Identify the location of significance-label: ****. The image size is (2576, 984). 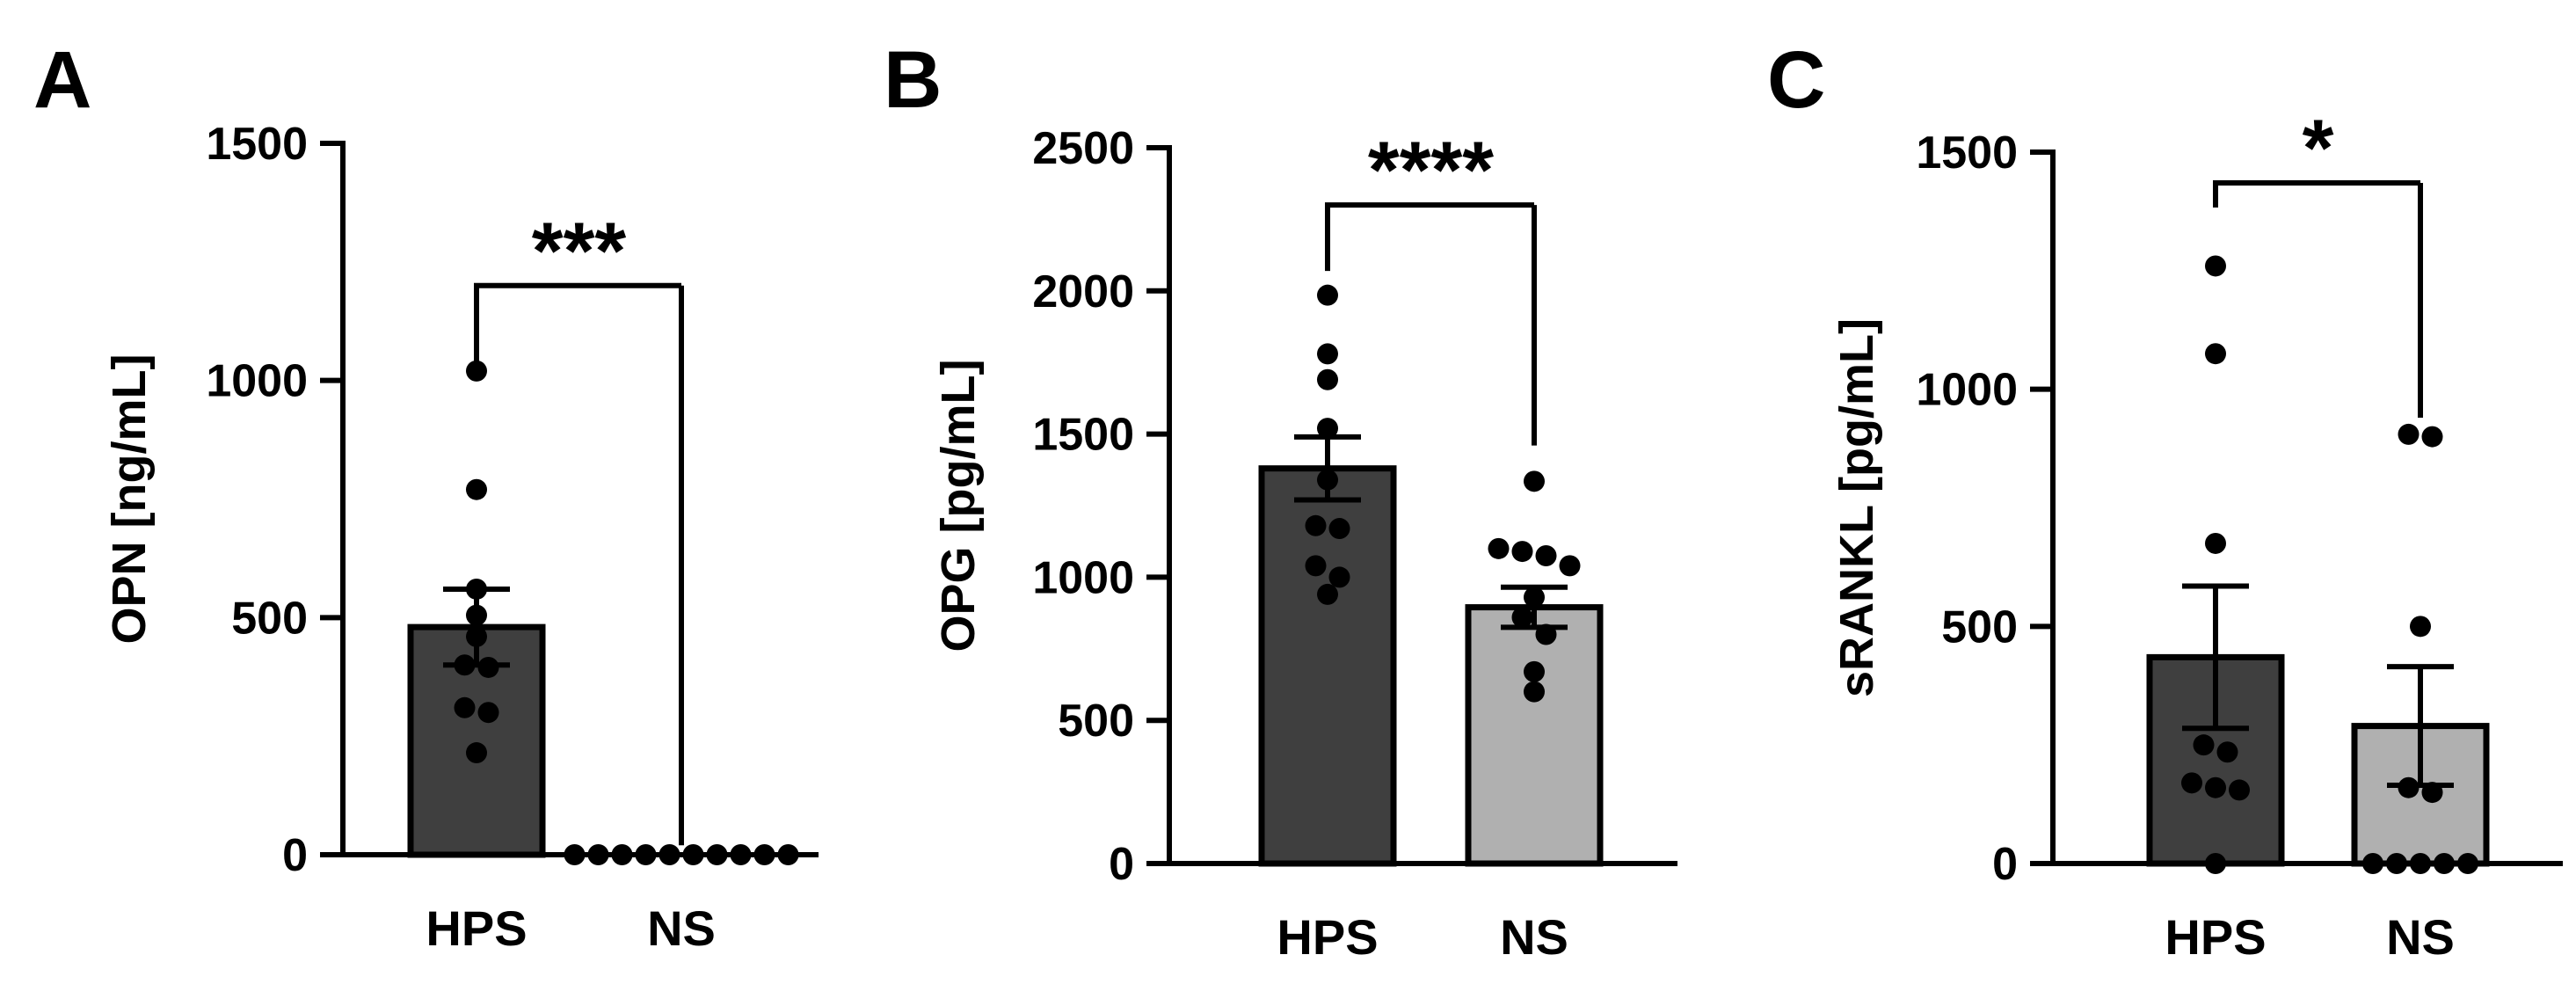
(1431, 171).